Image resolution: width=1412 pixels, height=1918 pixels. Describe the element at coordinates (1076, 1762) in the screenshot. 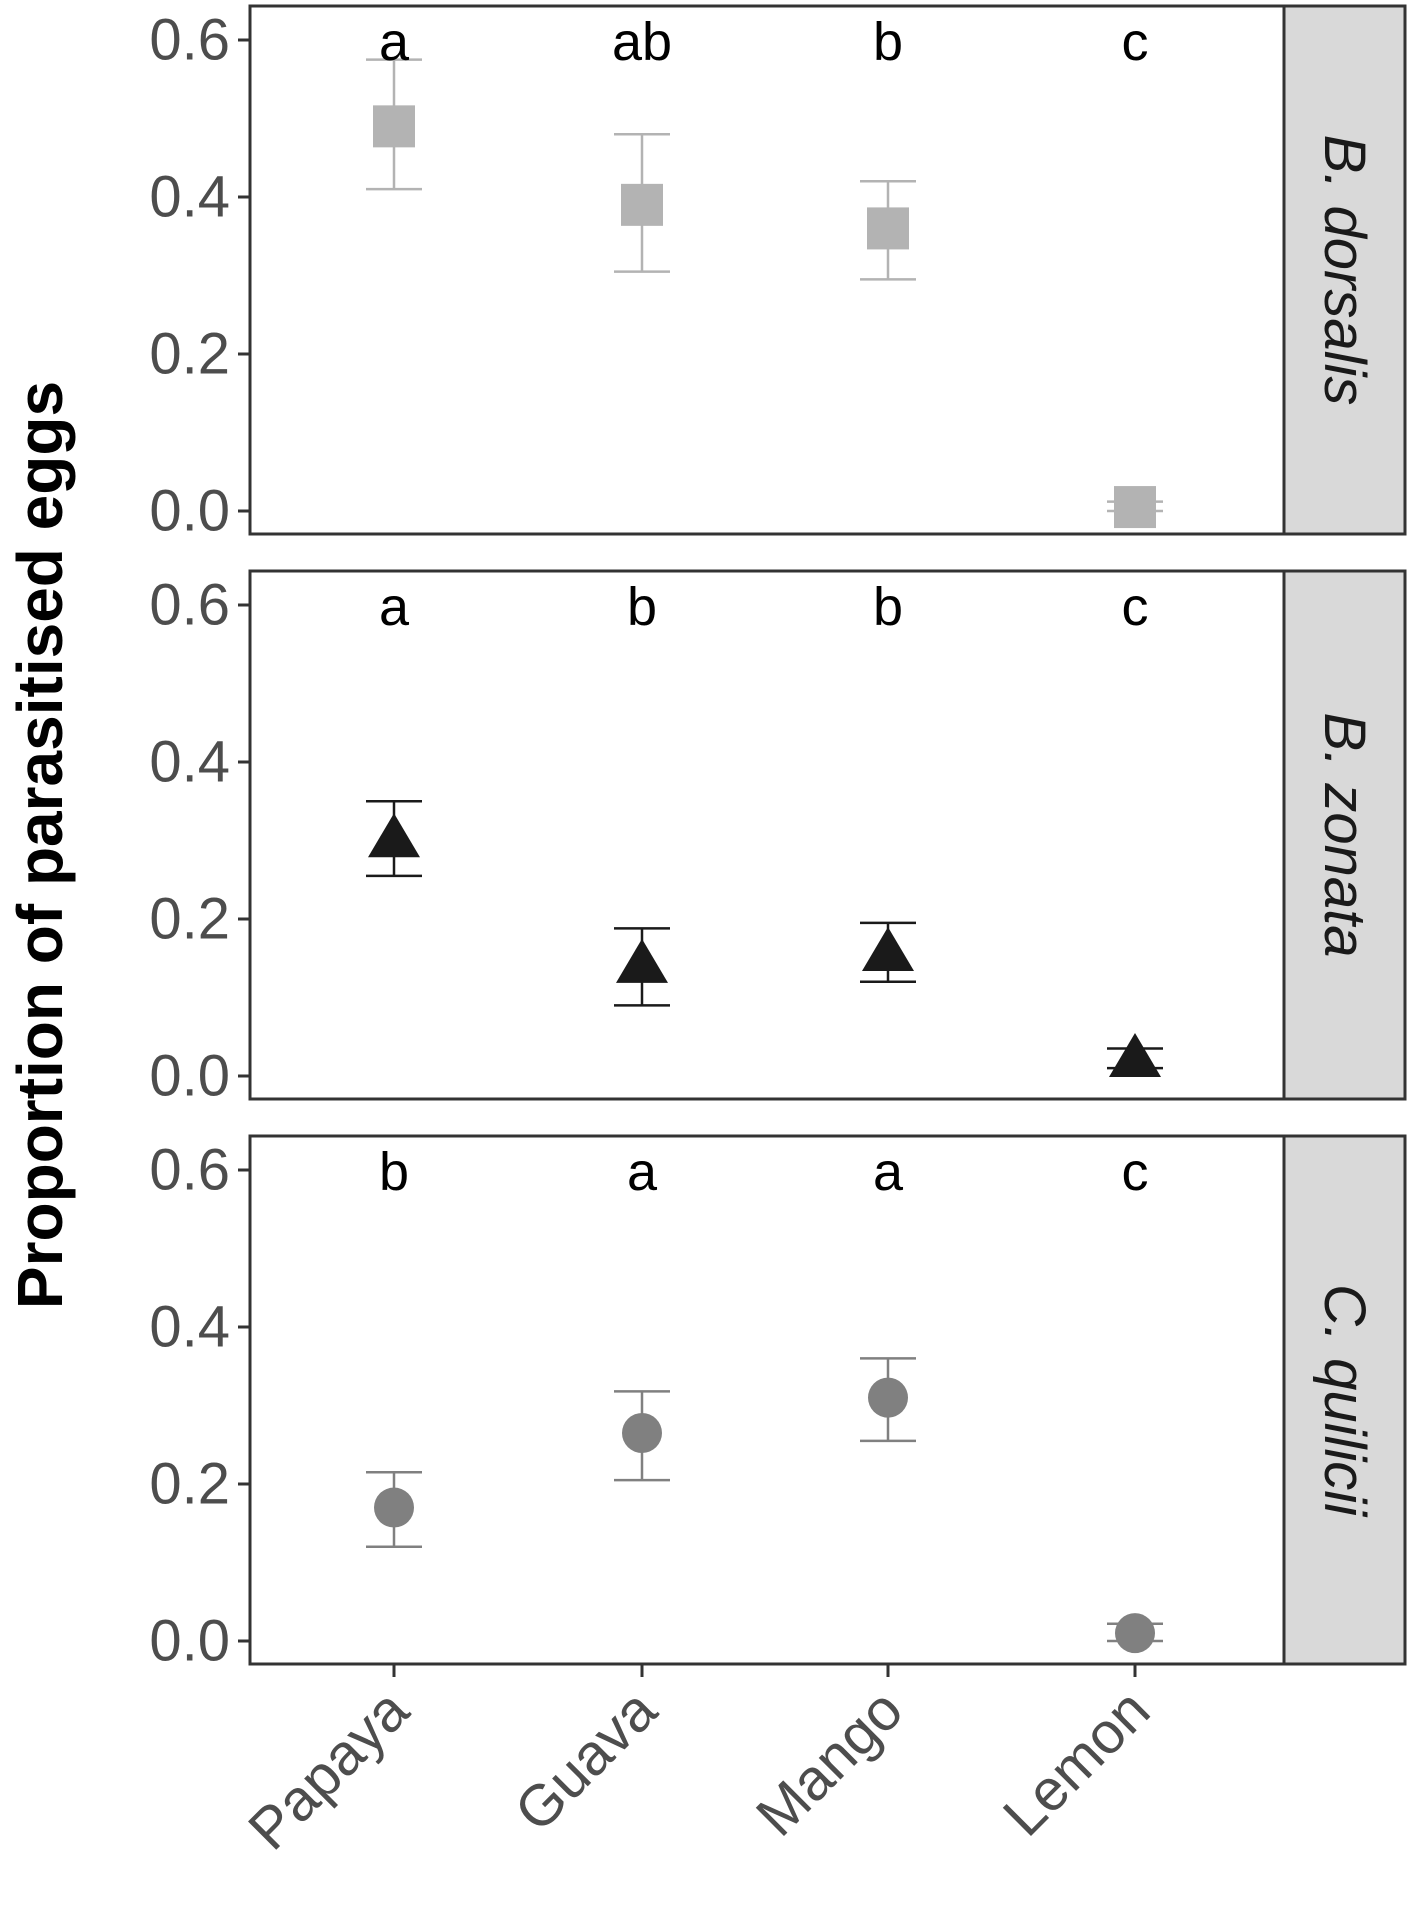

I see `x-tick-label: Lemon` at that location.